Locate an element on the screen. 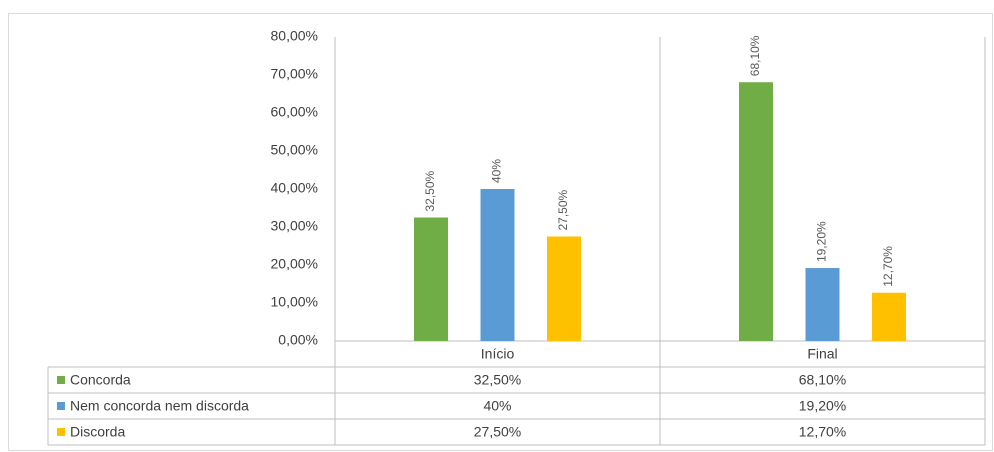  x-tick-label: Início is located at coordinates (498, 354).